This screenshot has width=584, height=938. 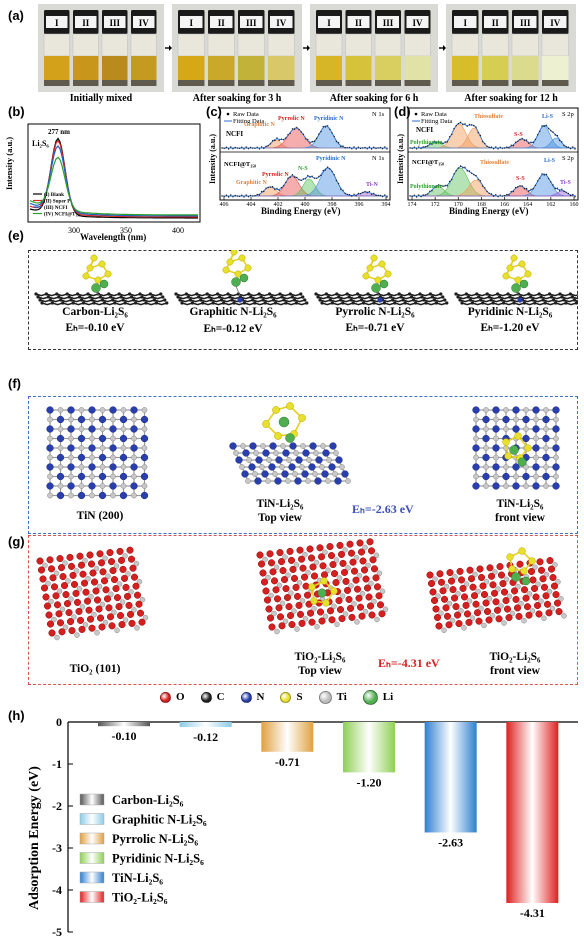 What do you see at coordinates (378, 114) in the screenshot?
I see `c-top-core: N 1s` at bounding box center [378, 114].